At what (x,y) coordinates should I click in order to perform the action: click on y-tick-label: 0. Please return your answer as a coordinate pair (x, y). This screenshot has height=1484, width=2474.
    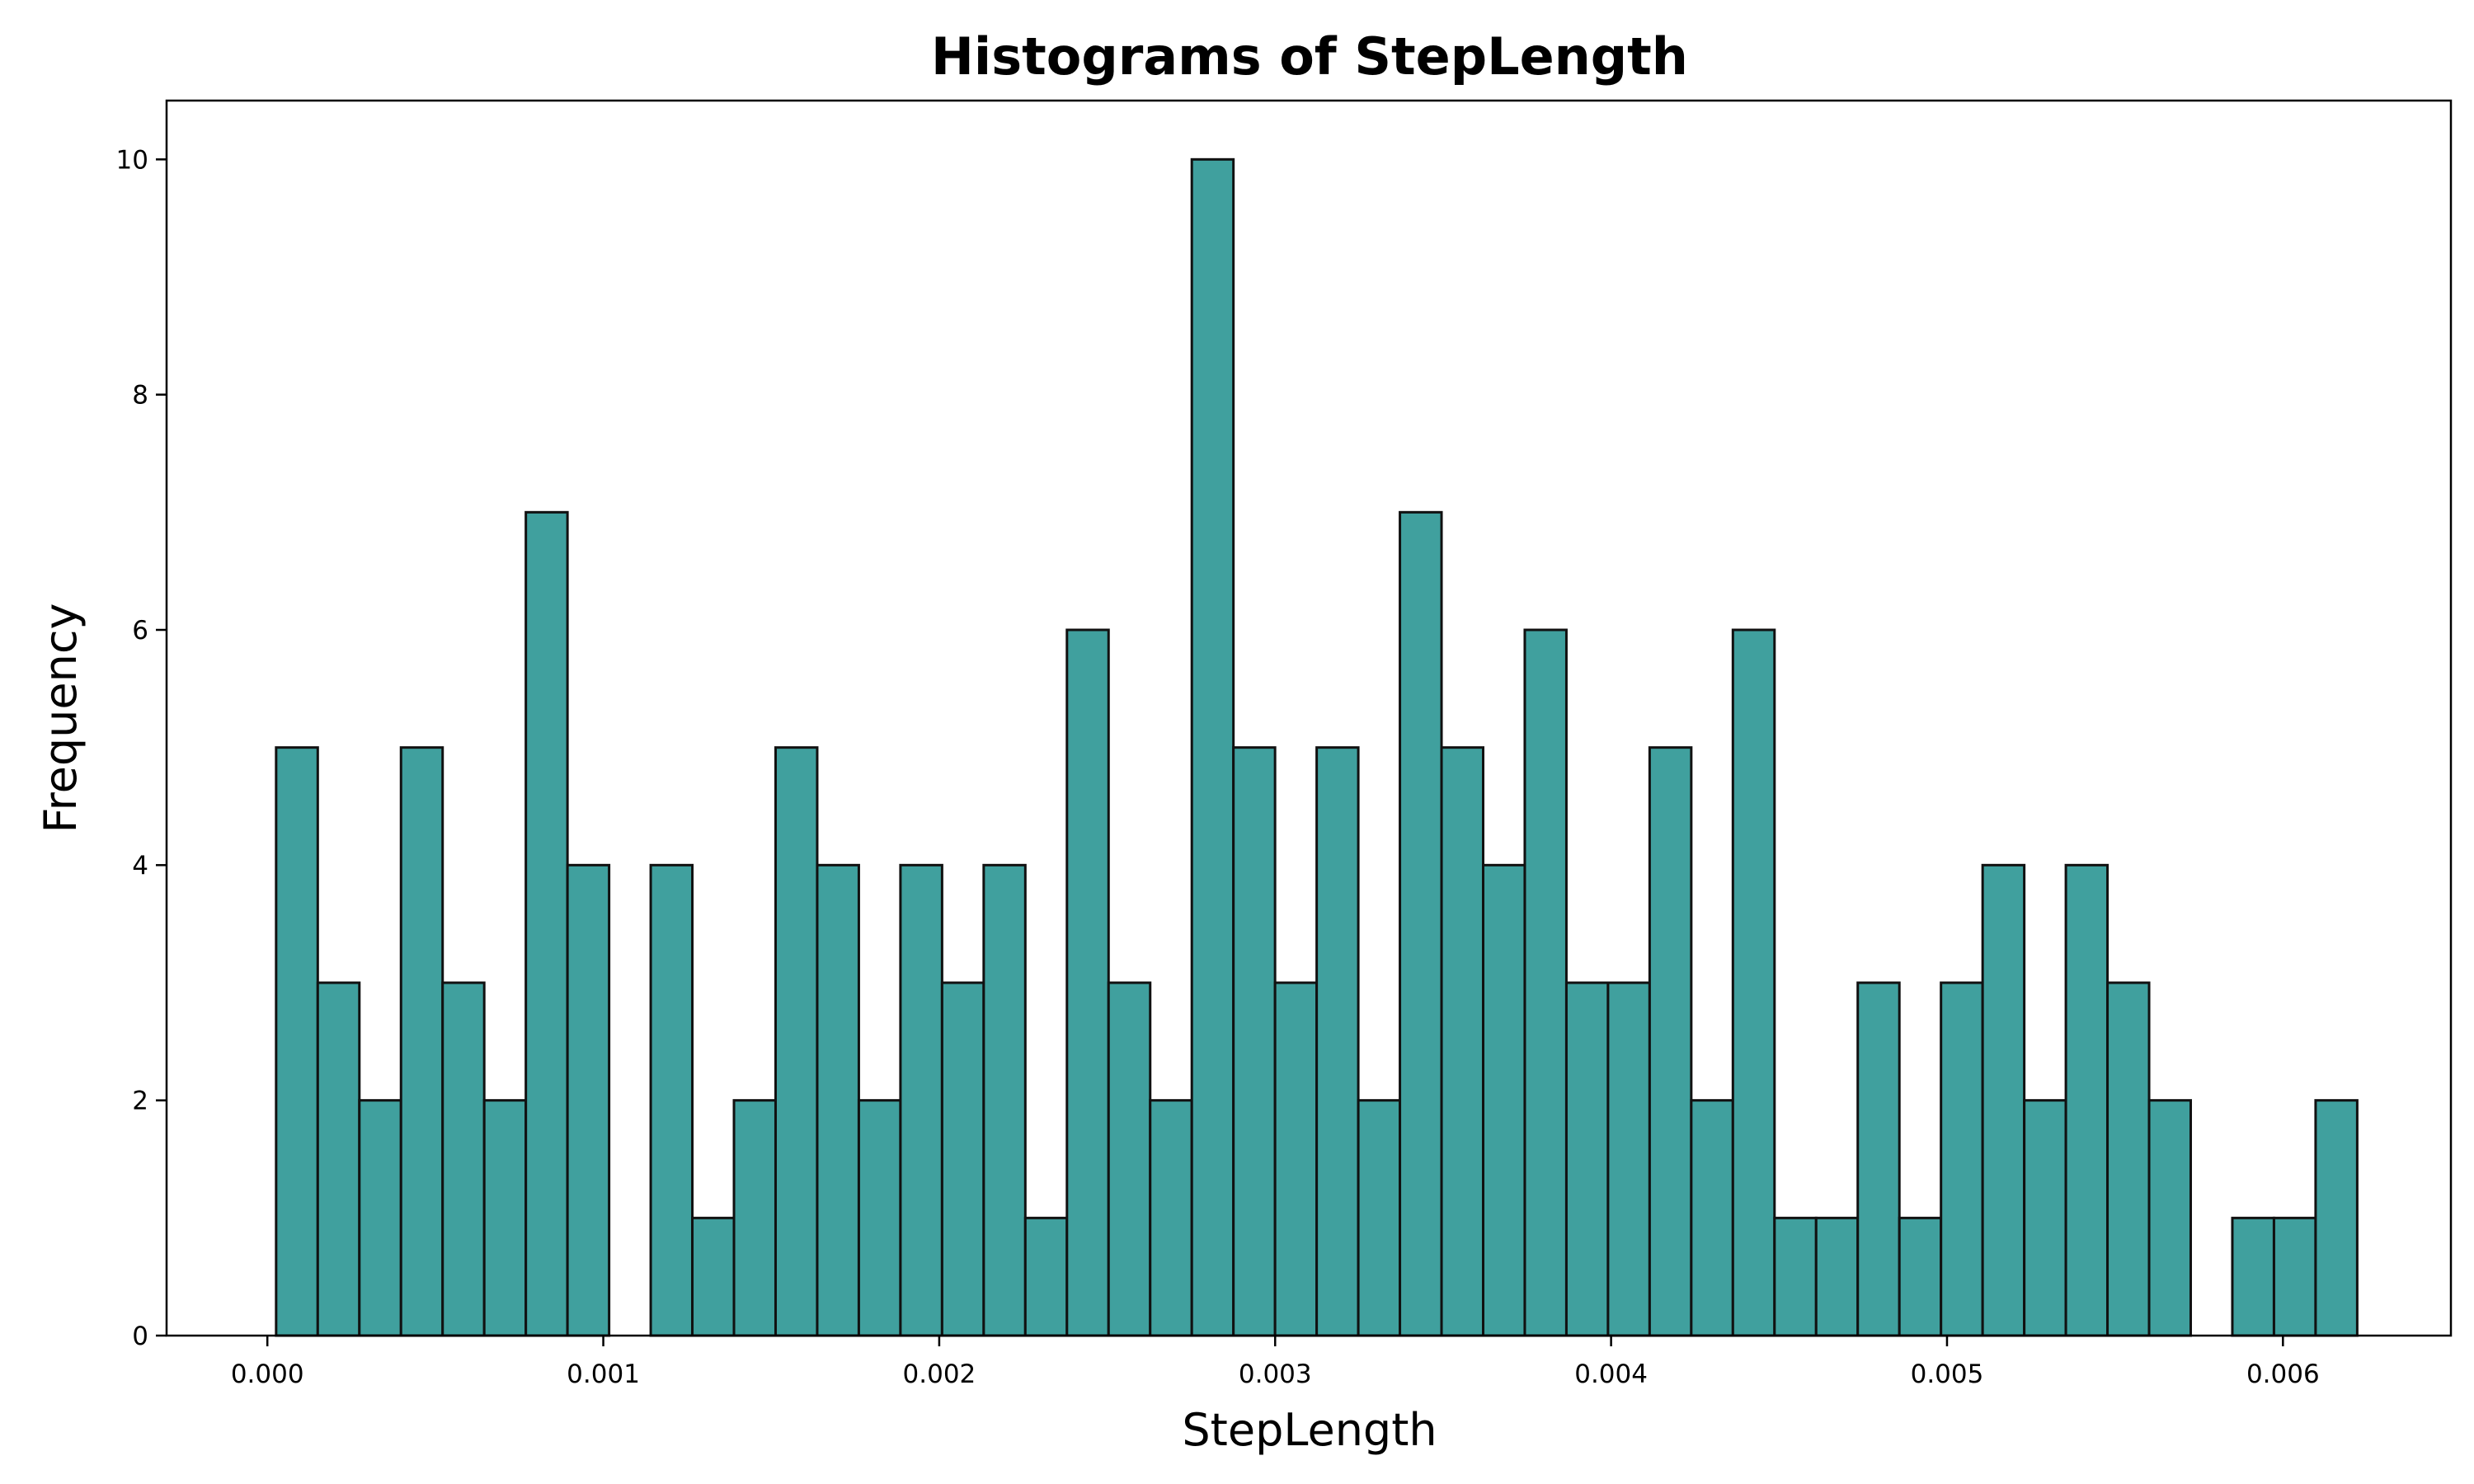
    Looking at the image, I should click on (140, 1336).